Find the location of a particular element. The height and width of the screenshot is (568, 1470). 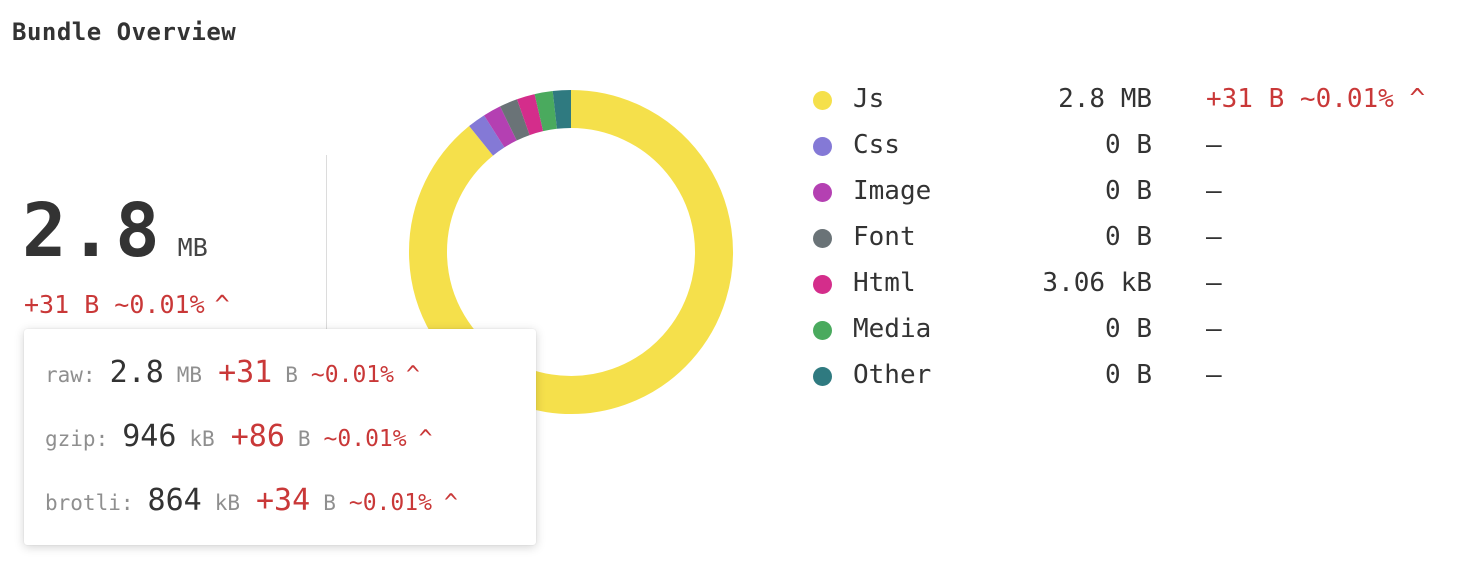

donut-slice-media is located at coordinates (546, 111).